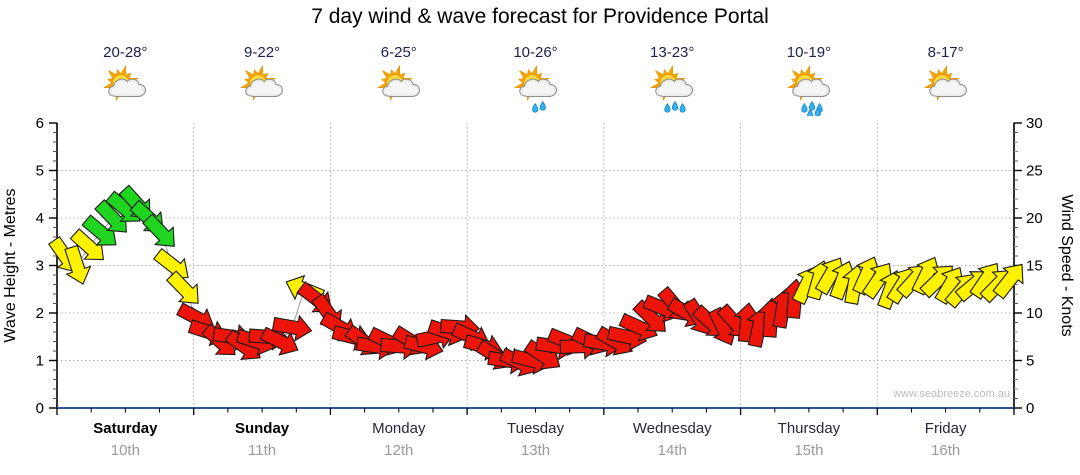 Image resolution: width=1080 pixels, height=475 pixels. I want to click on day-temp-range: 10-19°, so click(809, 52).